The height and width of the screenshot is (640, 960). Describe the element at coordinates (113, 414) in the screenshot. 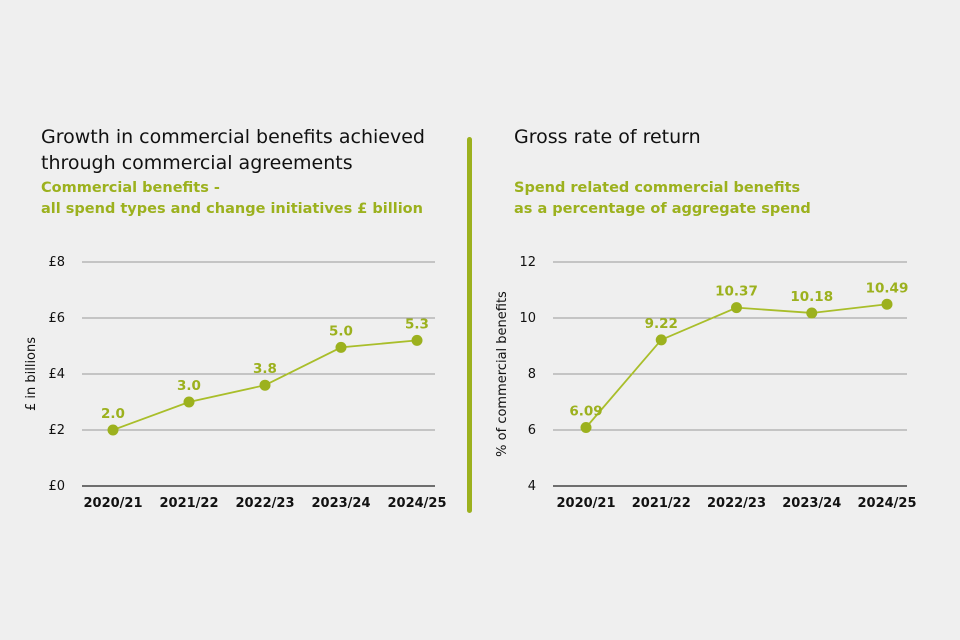

I see `left-data-label: 2.0` at that location.